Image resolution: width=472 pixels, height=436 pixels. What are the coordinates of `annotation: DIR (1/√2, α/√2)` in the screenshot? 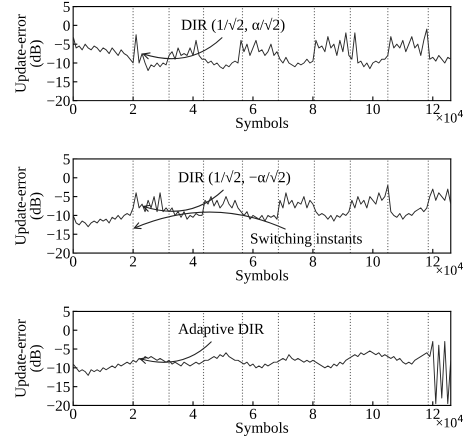 It's located at (232, 26).